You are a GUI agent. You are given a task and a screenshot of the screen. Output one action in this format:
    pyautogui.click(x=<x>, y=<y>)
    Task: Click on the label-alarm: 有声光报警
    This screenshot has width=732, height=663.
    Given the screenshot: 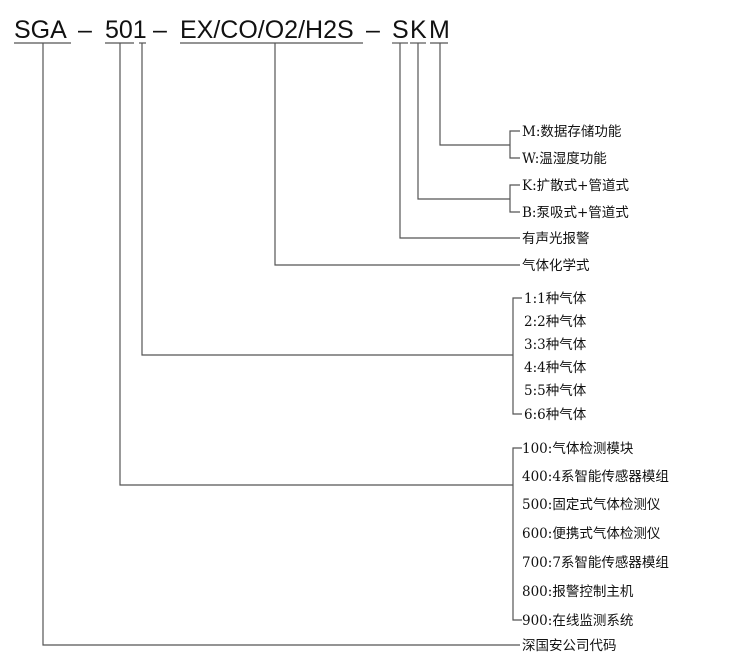 What is the action you would take?
    pyautogui.click(x=556, y=239)
    